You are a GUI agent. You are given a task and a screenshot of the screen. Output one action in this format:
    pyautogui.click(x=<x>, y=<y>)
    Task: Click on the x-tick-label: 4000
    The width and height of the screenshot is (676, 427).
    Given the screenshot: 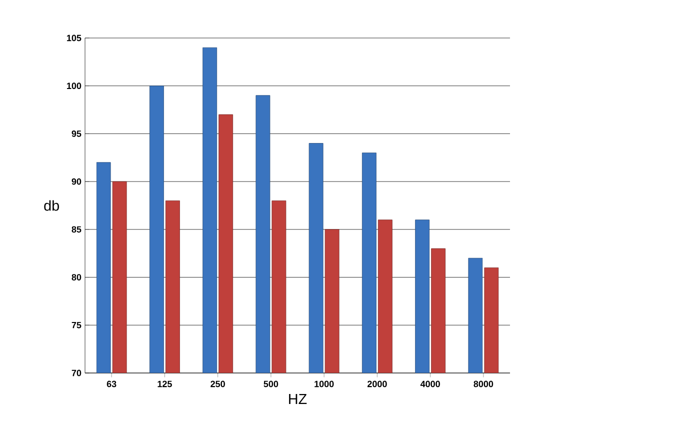 What is the action you would take?
    pyautogui.click(x=430, y=384)
    